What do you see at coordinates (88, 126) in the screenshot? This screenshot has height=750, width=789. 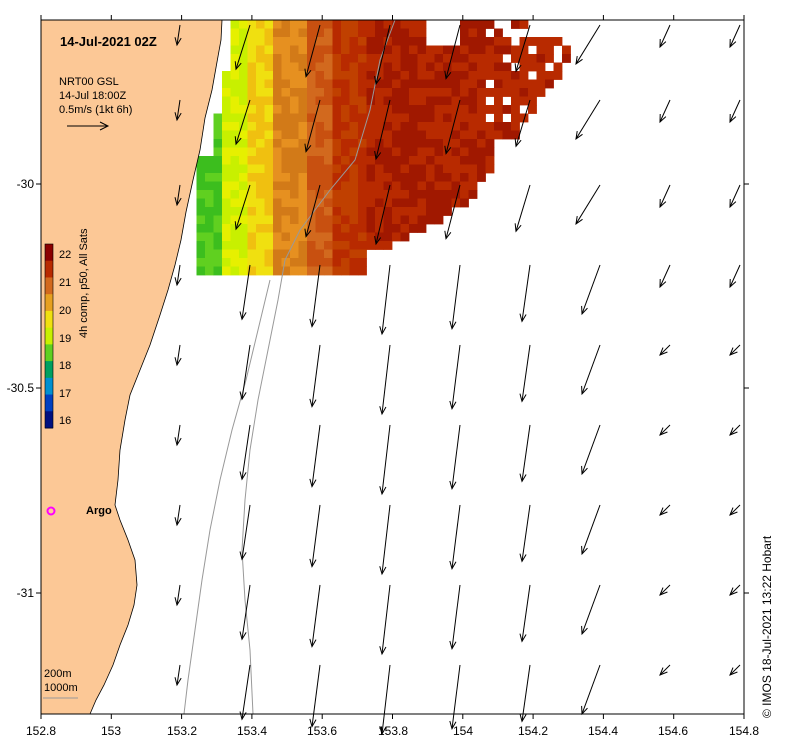 I see `velocity-scale-arrow` at bounding box center [88, 126].